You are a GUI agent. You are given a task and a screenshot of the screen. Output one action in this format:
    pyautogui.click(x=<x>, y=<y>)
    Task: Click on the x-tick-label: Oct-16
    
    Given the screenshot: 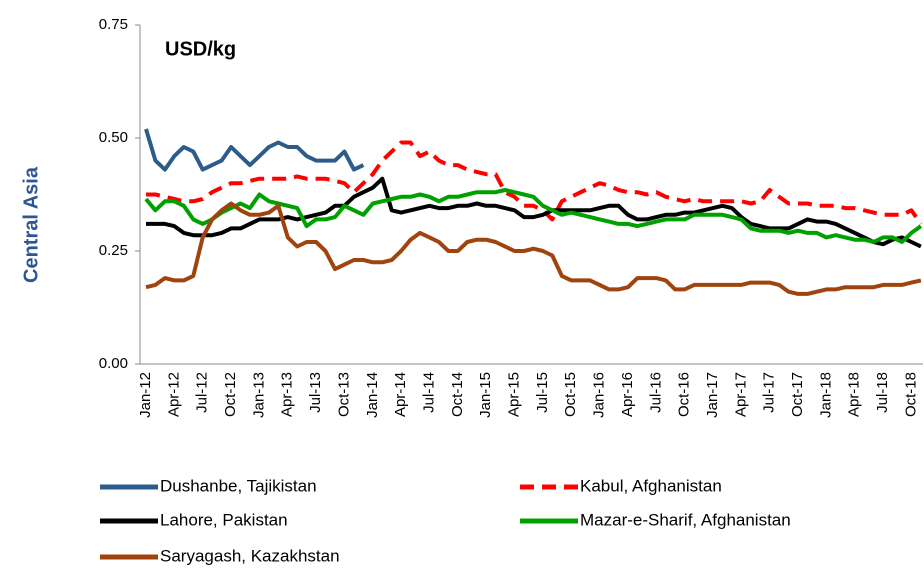 What is the action you would take?
    pyautogui.click(x=684, y=394)
    